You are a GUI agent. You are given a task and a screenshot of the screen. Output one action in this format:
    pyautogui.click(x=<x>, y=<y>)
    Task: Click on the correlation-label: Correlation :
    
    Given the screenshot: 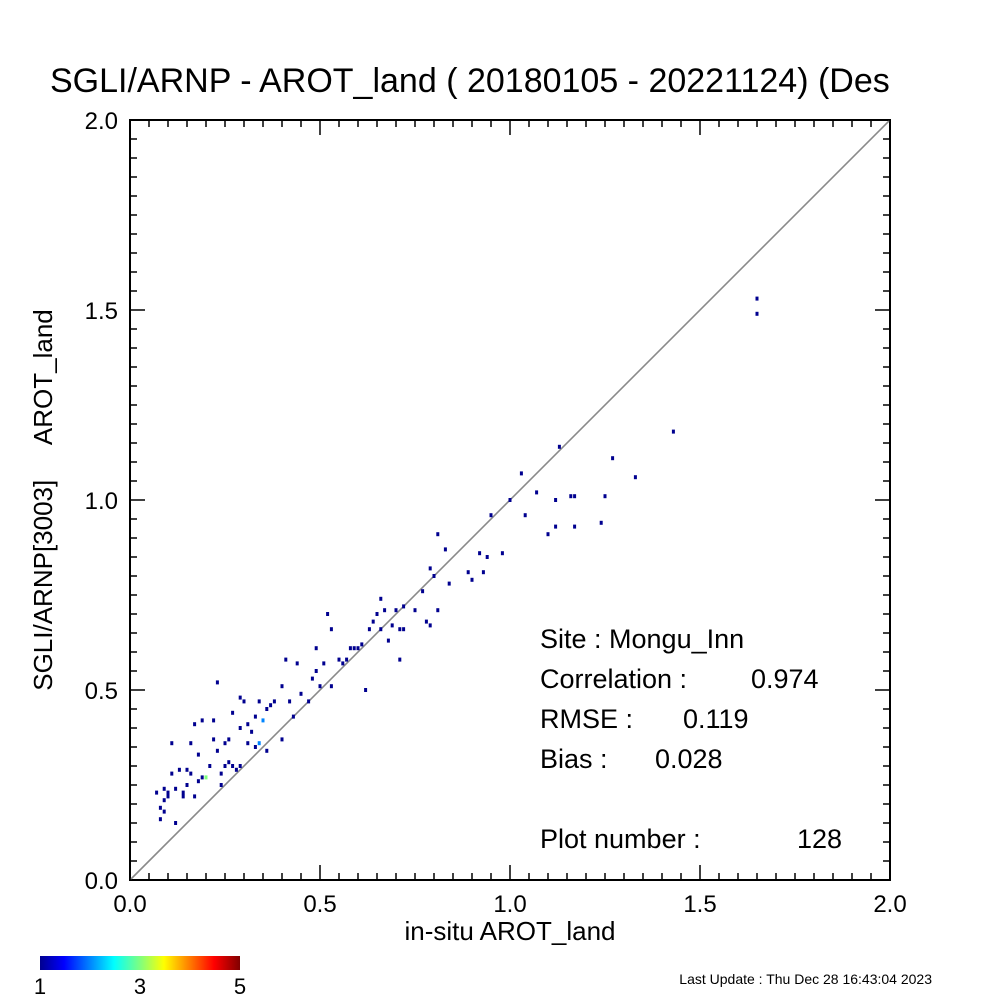 What is the action you would take?
    pyautogui.click(x=613, y=679)
    